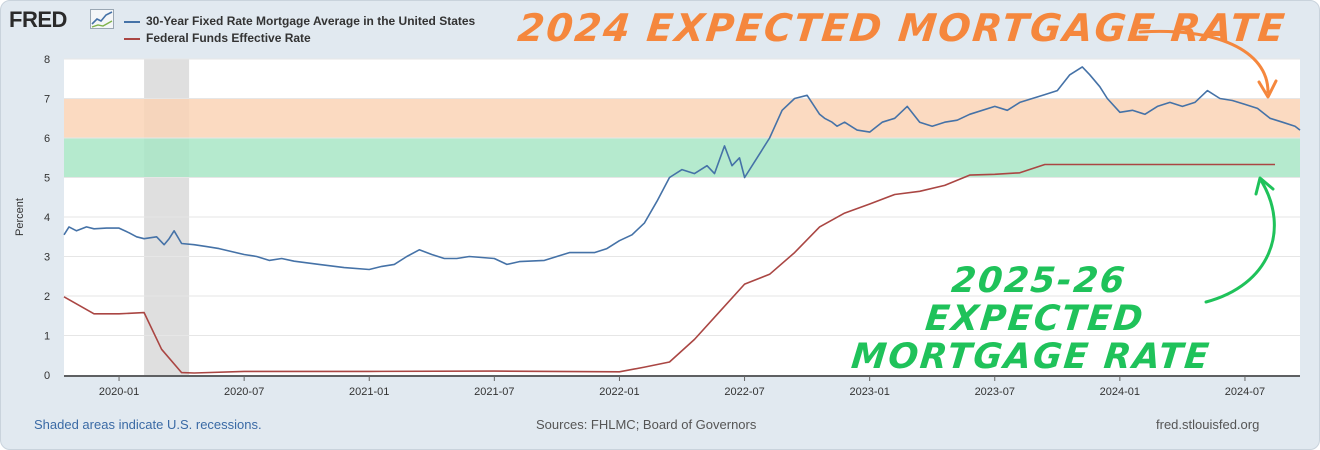 This screenshot has height=450, width=1320. What do you see at coordinates (619, 392) in the screenshot?
I see `x-tick-label: 2022-01` at bounding box center [619, 392].